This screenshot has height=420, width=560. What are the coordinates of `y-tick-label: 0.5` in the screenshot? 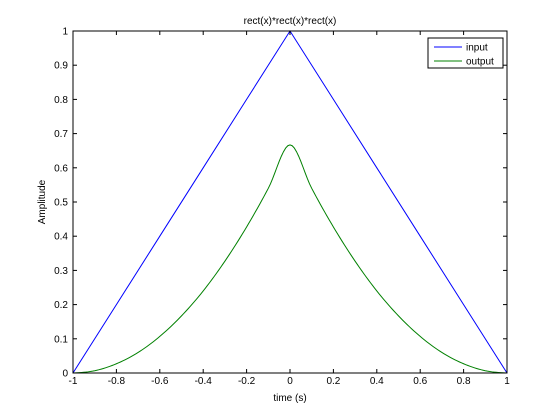 It's located at (61, 203).